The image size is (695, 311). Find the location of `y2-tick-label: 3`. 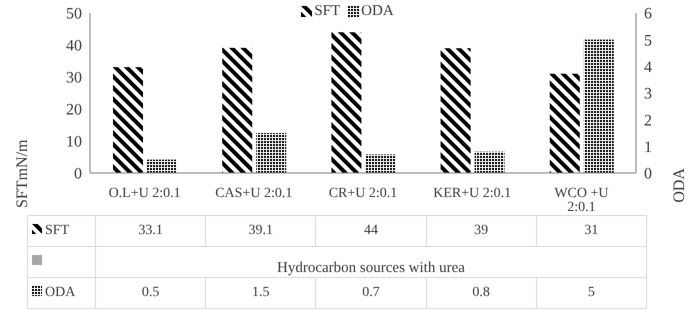

y2-tick-label: 3 is located at coordinates (648, 94).